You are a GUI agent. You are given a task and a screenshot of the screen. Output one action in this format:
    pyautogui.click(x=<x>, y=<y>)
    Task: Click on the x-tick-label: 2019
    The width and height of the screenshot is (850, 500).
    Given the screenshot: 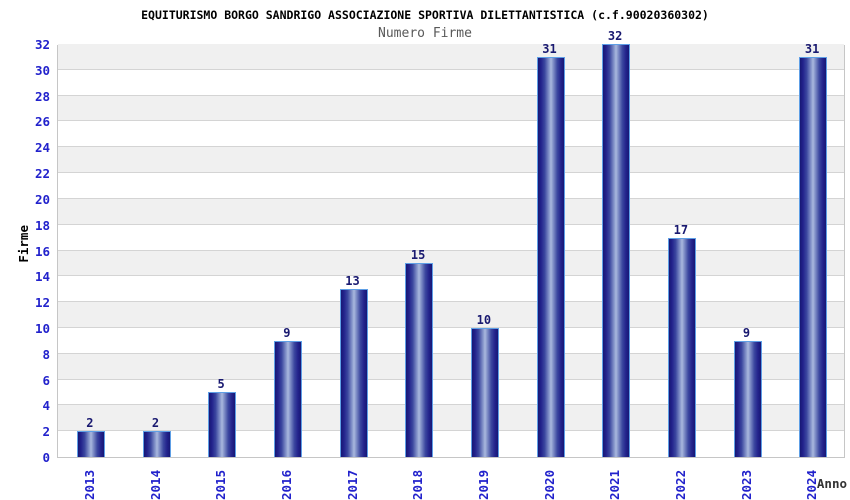 What is the action you would take?
    pyautogui.click(x=483, y=484)
    